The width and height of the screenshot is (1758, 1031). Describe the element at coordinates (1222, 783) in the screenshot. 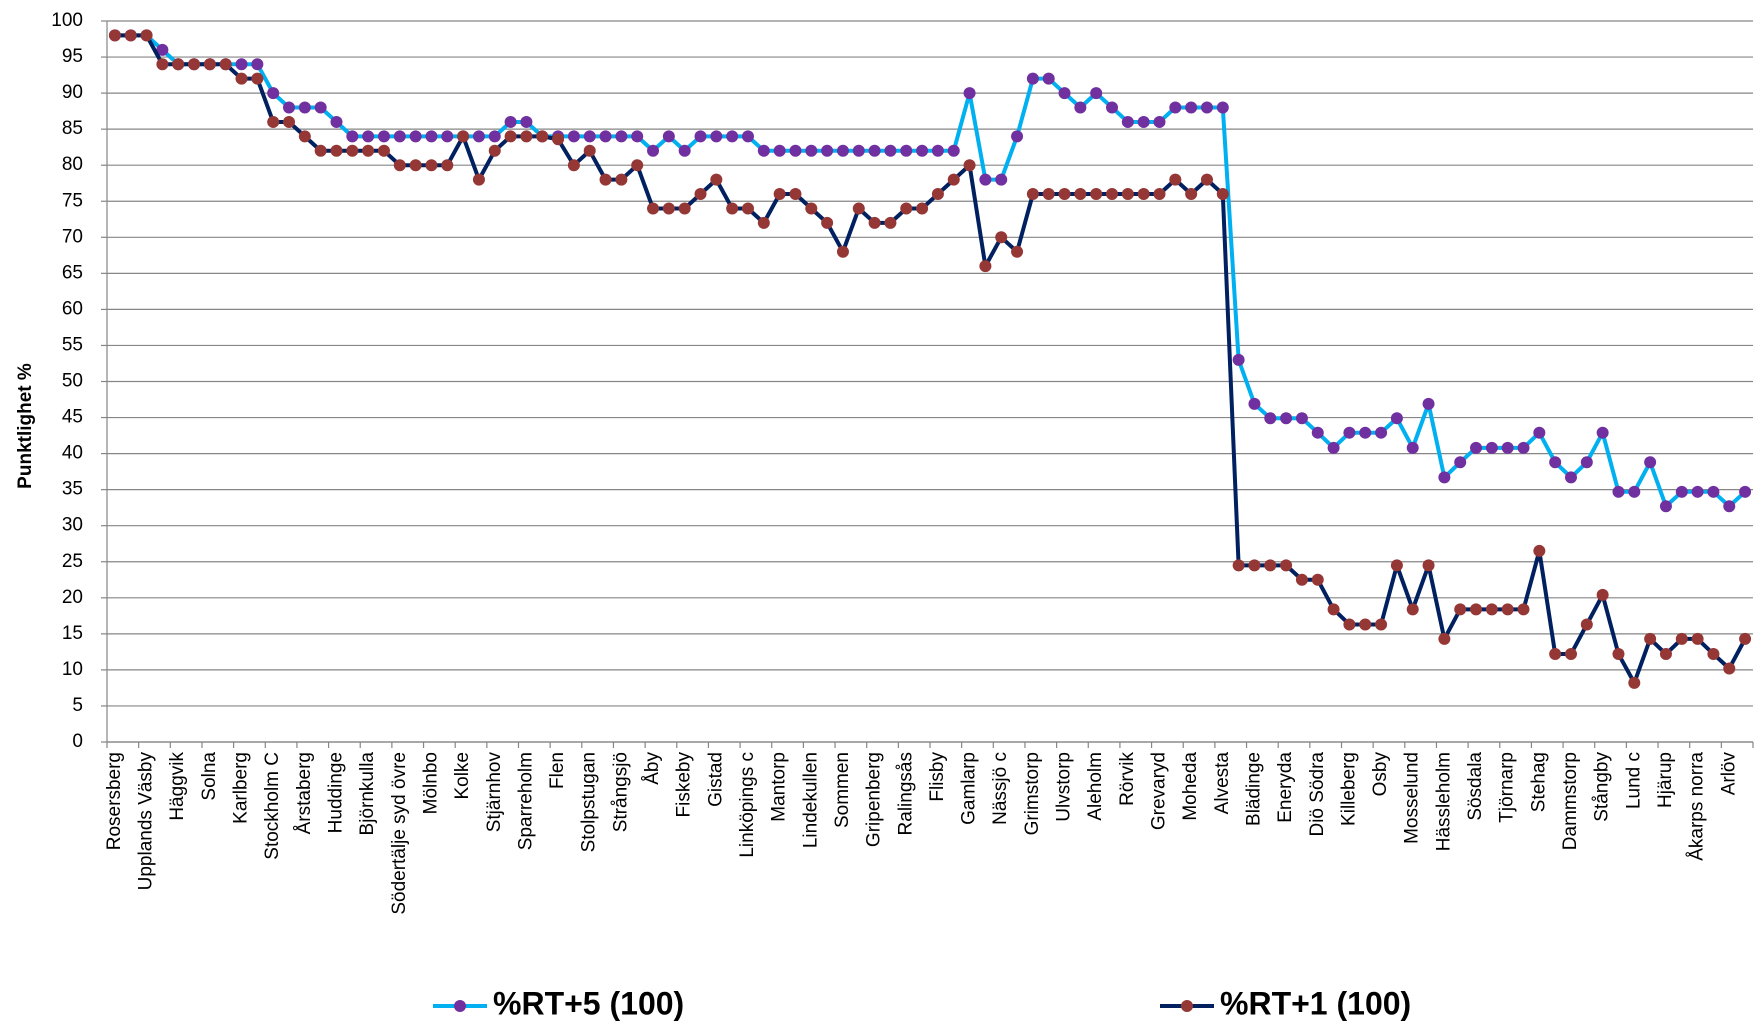

I see `x-tick-label: Alvesta` at that location.